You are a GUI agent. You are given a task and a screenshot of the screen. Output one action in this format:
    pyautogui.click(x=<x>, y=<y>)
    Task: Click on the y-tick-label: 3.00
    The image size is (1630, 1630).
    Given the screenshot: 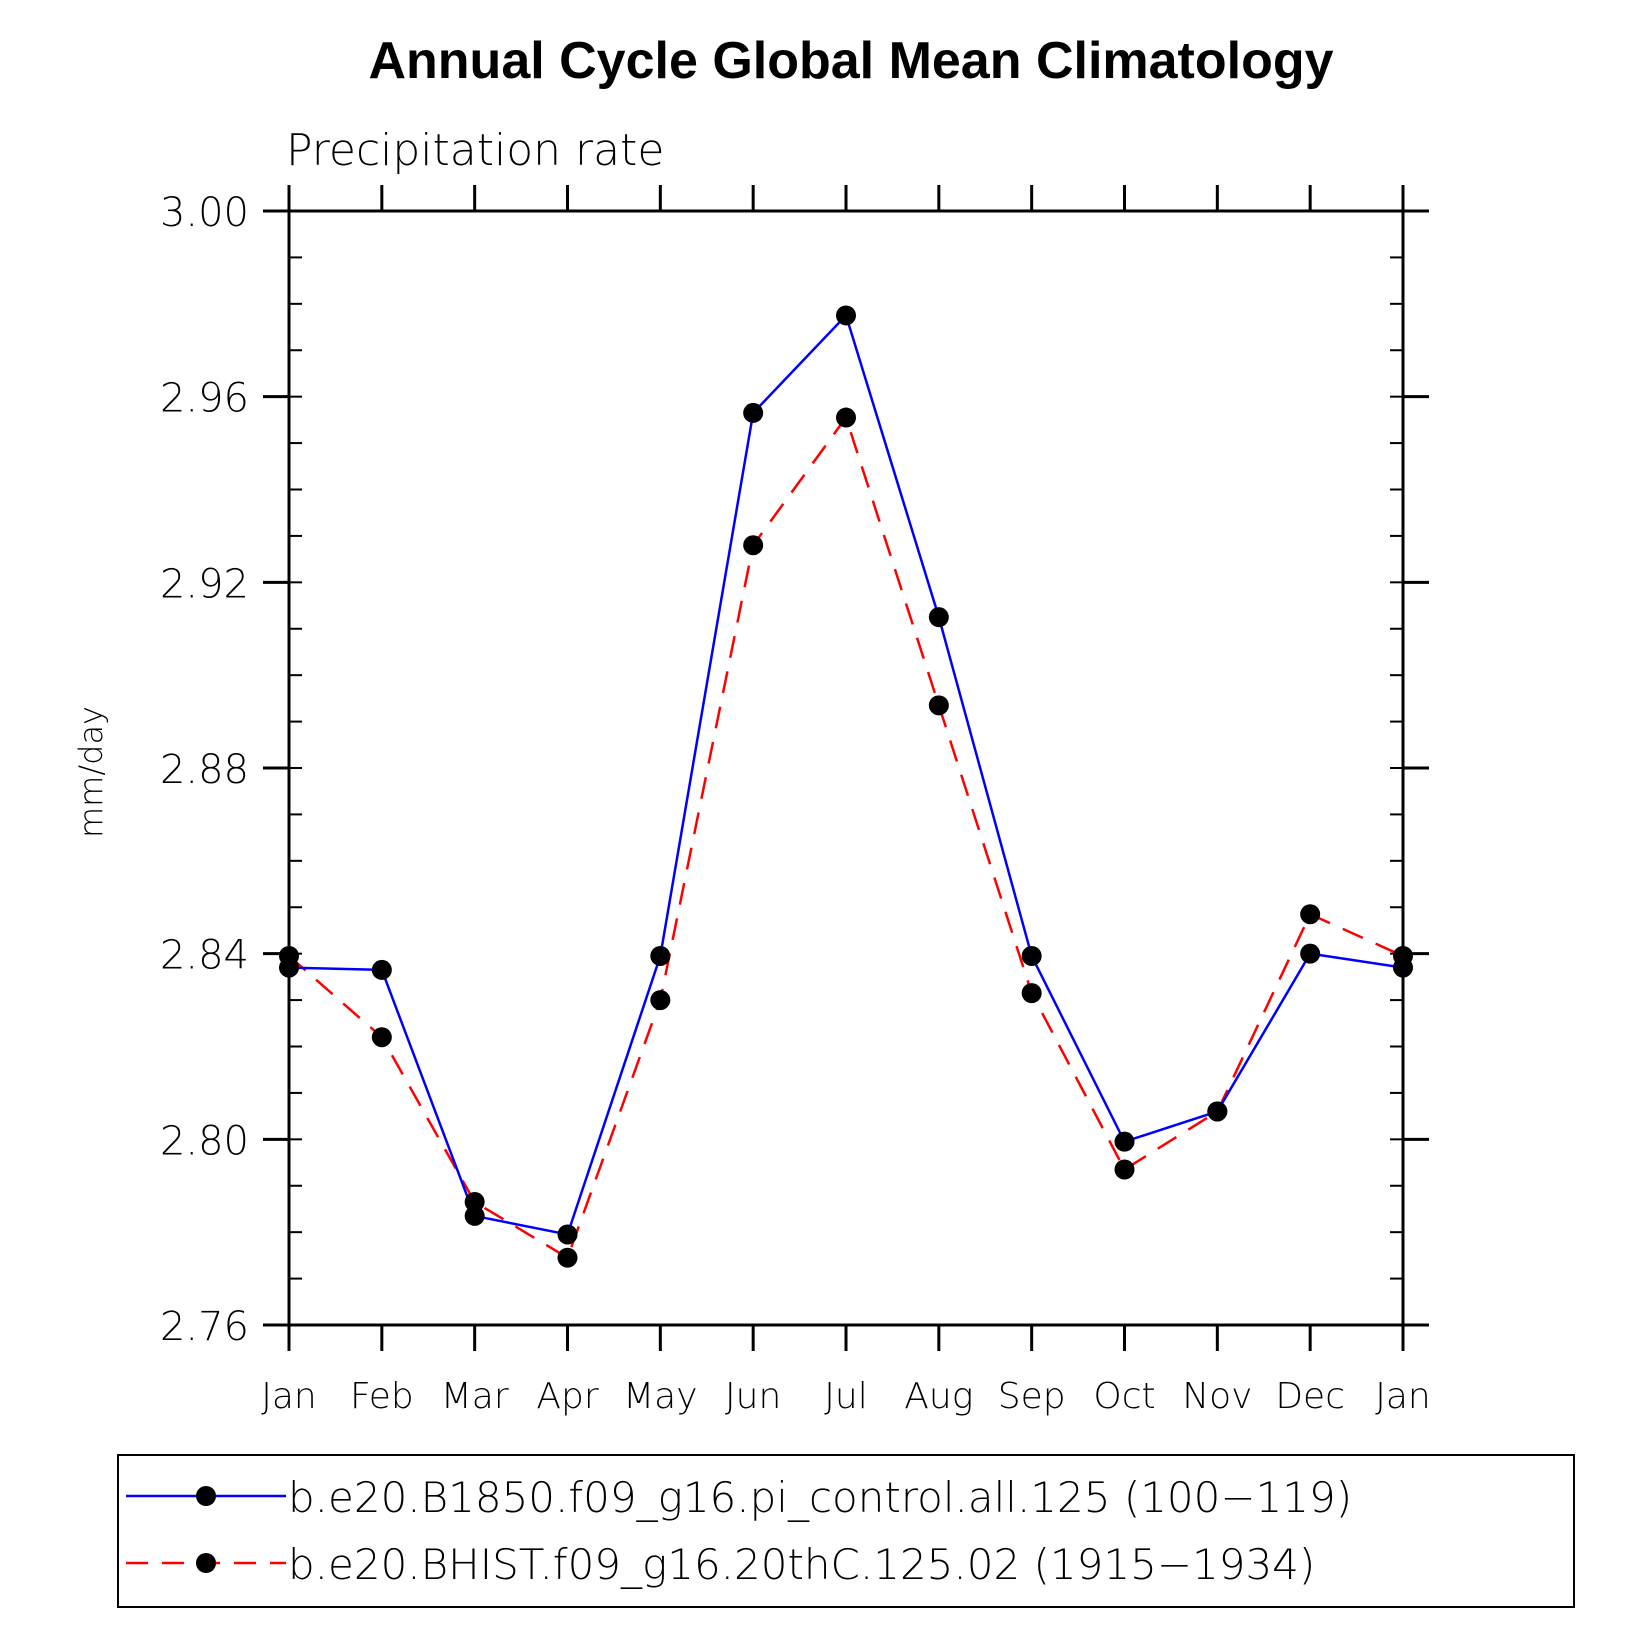 What is the action you would take?
    pyautogui.click(x=204, y=213)
    